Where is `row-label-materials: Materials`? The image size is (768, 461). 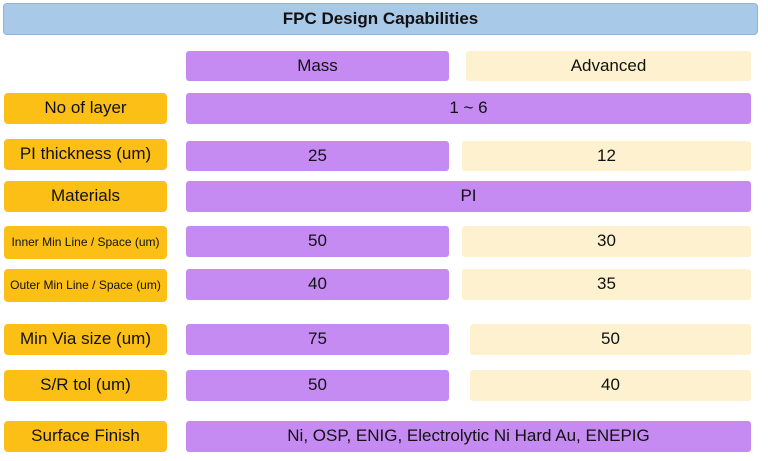
row-label-materials: Materials is located at coordinates (85, 196).